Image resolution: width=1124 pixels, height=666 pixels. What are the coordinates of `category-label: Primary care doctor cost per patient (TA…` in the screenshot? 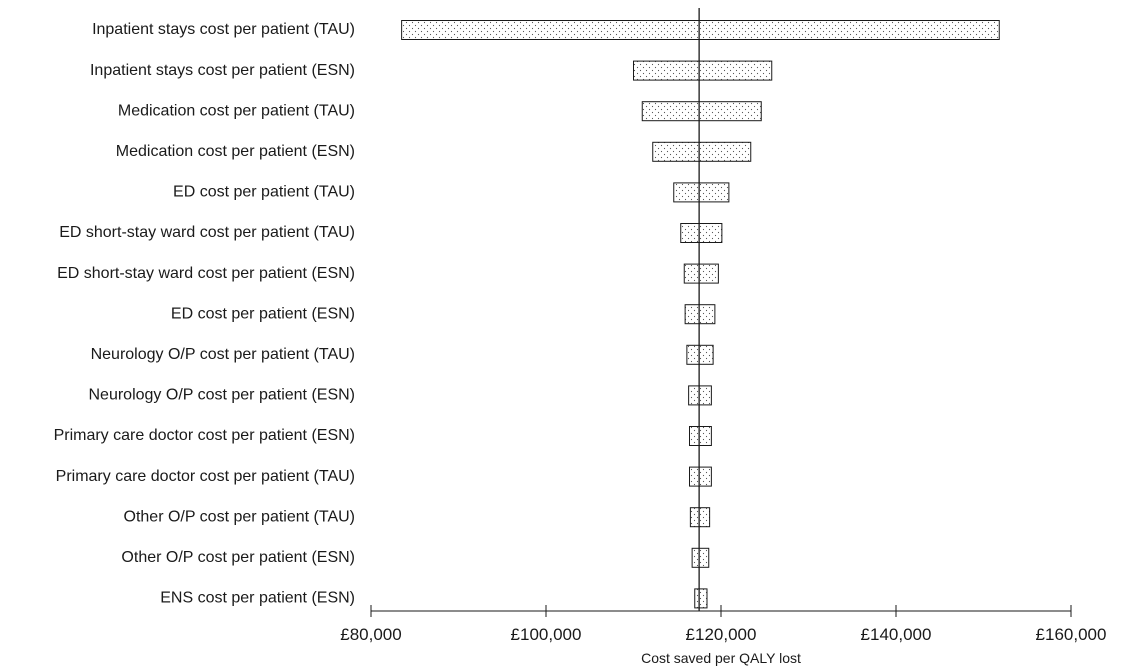 It's located at (205, 476).